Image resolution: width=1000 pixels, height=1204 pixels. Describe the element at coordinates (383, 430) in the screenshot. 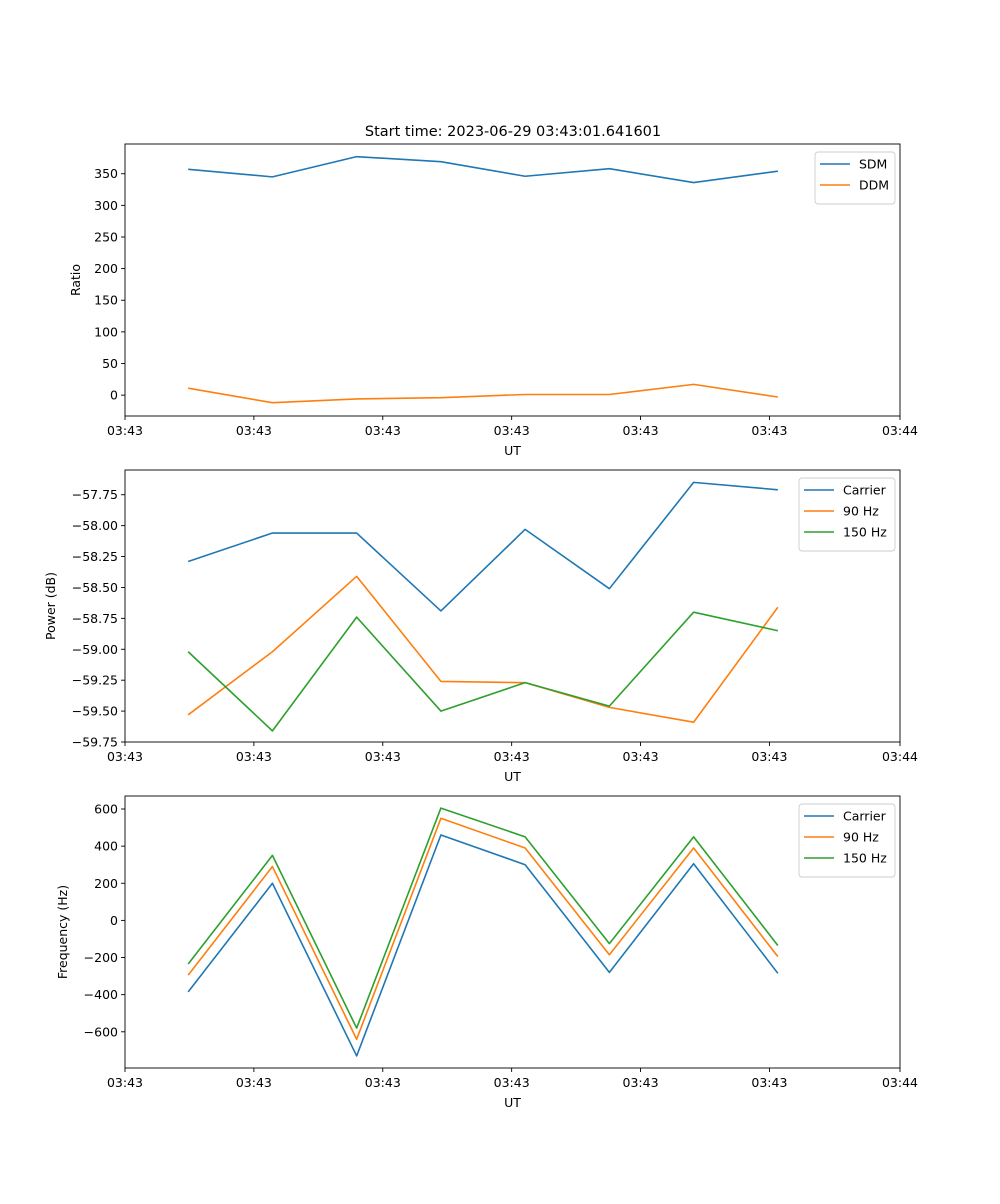

I see `panel-1-xtick-label-3: 03:43` at that location.